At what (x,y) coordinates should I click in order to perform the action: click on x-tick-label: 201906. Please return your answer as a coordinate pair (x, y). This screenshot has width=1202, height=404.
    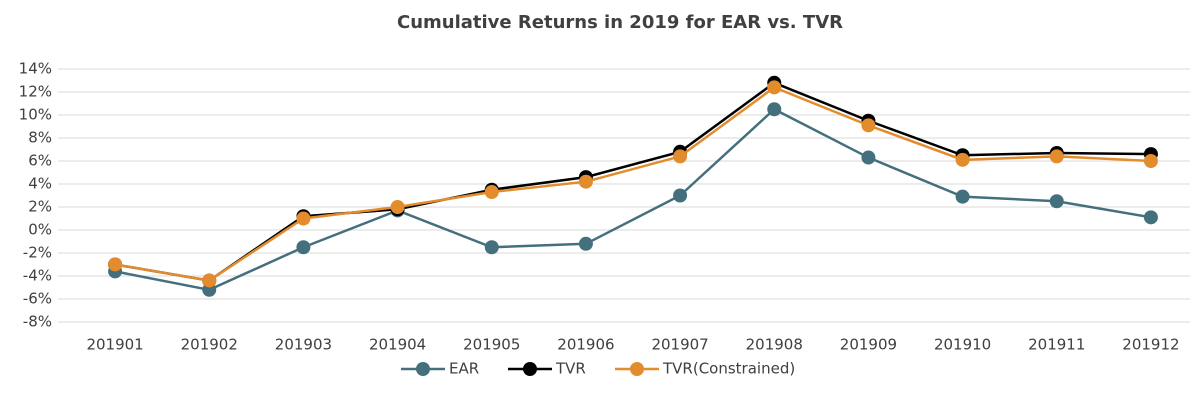
    Looking at the image, I should click on (585, 345).